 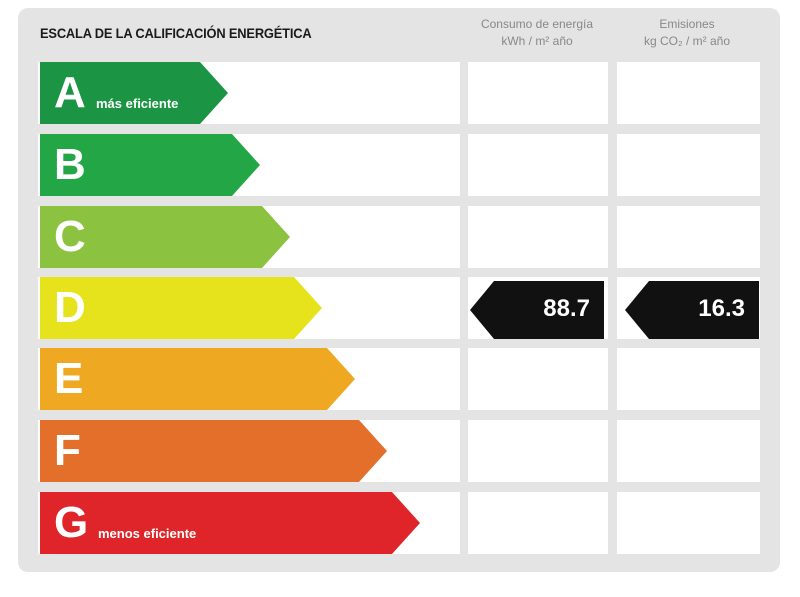 I want to click on rating-letter: G, so click(x=71, y=522).